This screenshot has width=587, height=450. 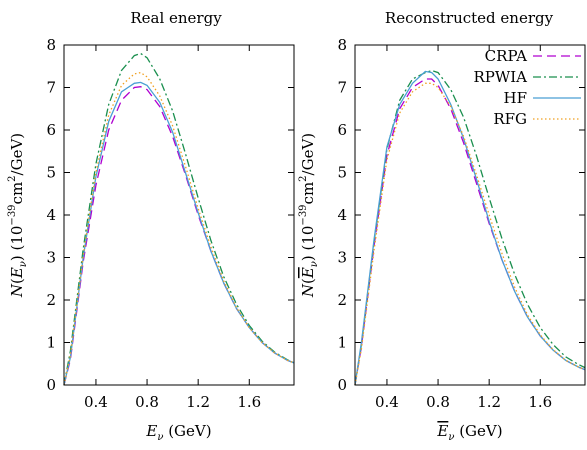 What do you see at coordinates (527, 87) in the screenshot?
I see `legend: CRPA RPWIA HF RFG` at bounding box center [527, 87].